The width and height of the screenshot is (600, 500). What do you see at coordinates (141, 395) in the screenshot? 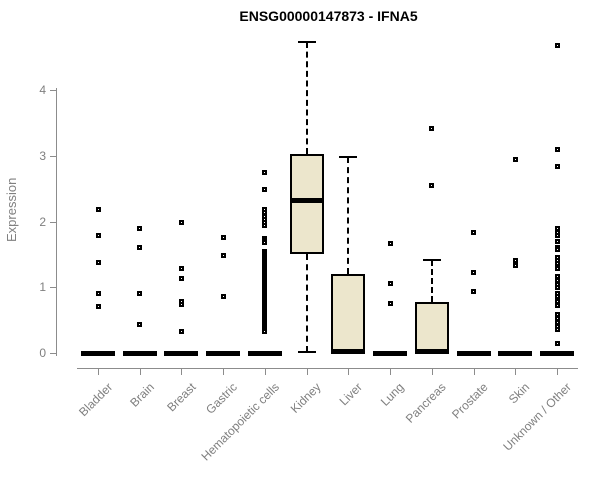
I see `x-tick-label: Brain` at bounding box center [141, 395].